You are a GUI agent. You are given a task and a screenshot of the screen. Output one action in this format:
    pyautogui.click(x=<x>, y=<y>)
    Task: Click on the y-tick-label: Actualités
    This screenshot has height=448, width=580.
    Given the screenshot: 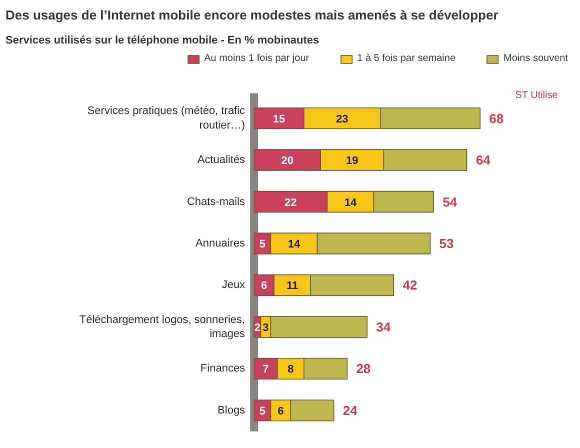 What is the action you would take?
    pyautogui.click(x=221, y=160)
    